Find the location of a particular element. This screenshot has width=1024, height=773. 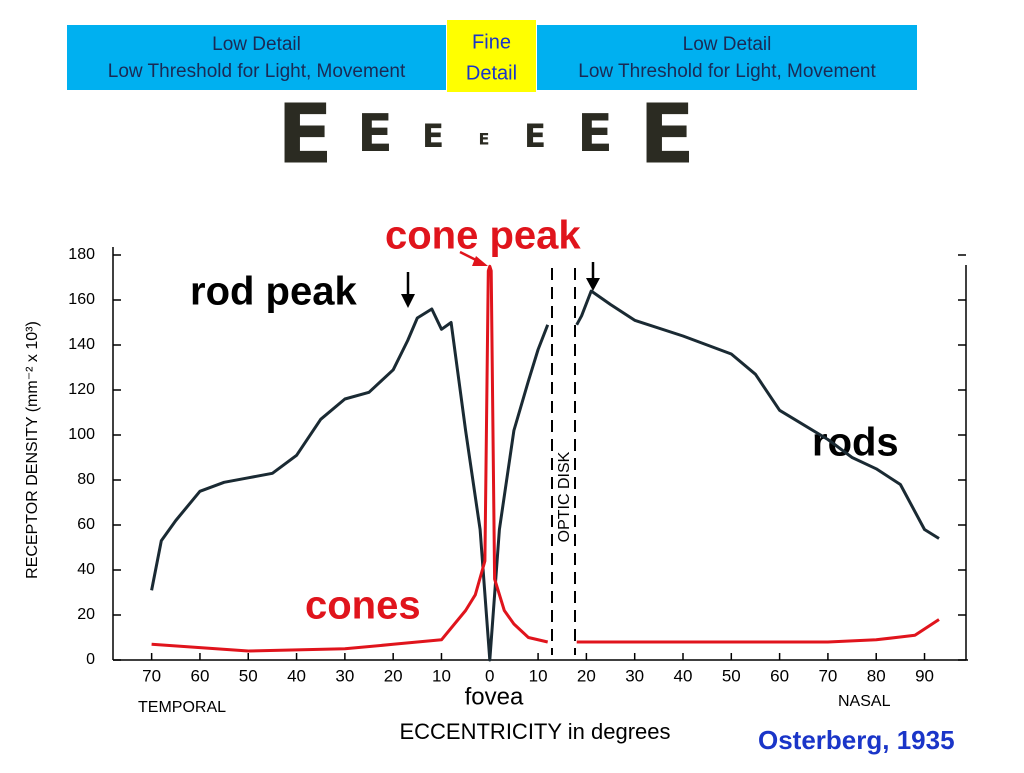

annotation: rod peak is located at coordinates (273, 292).